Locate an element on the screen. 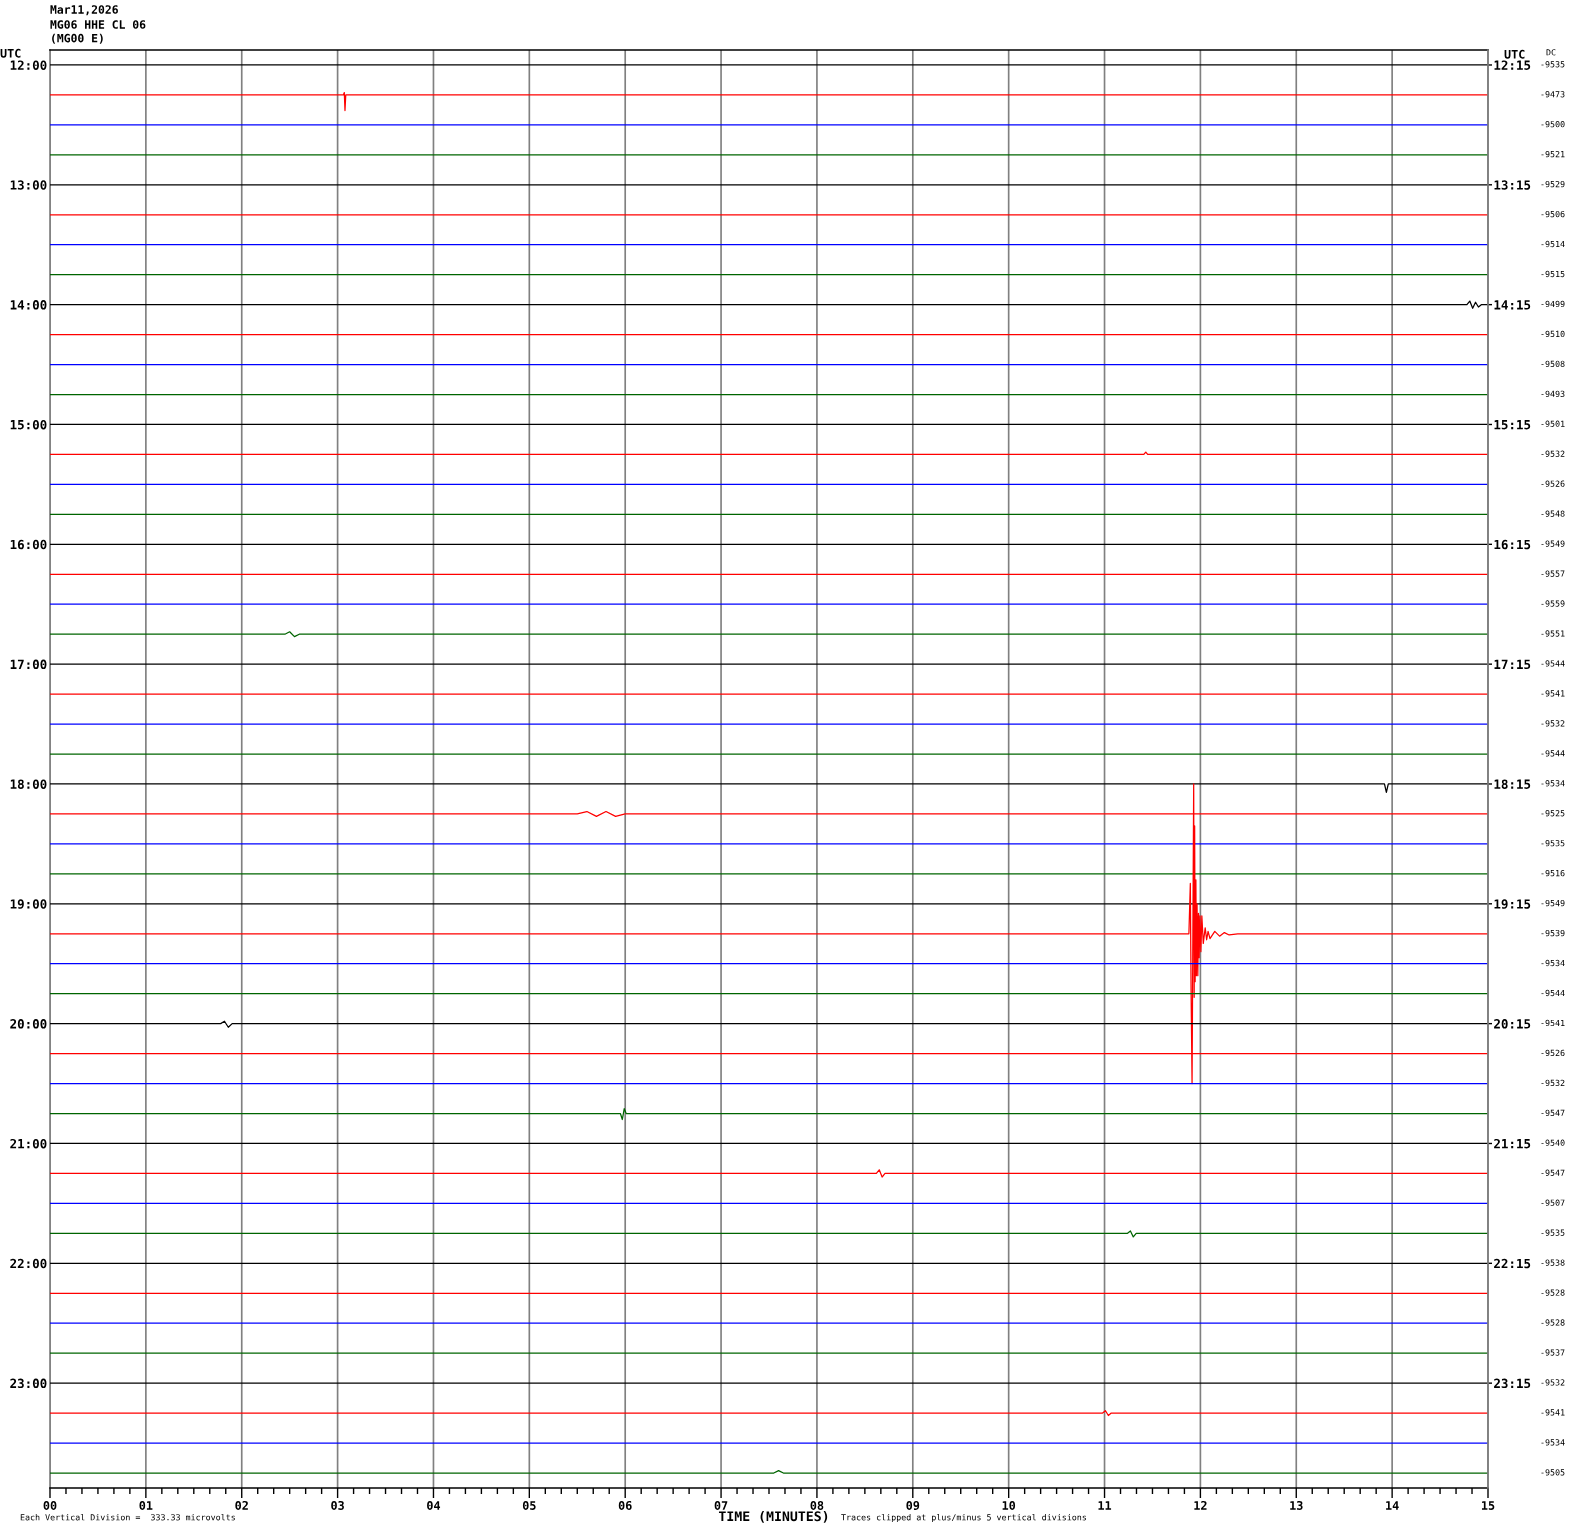 Image resolution: width=1570 pixels, height=1534 pixels. text: -9521 is located at coordinates (1553, 154).